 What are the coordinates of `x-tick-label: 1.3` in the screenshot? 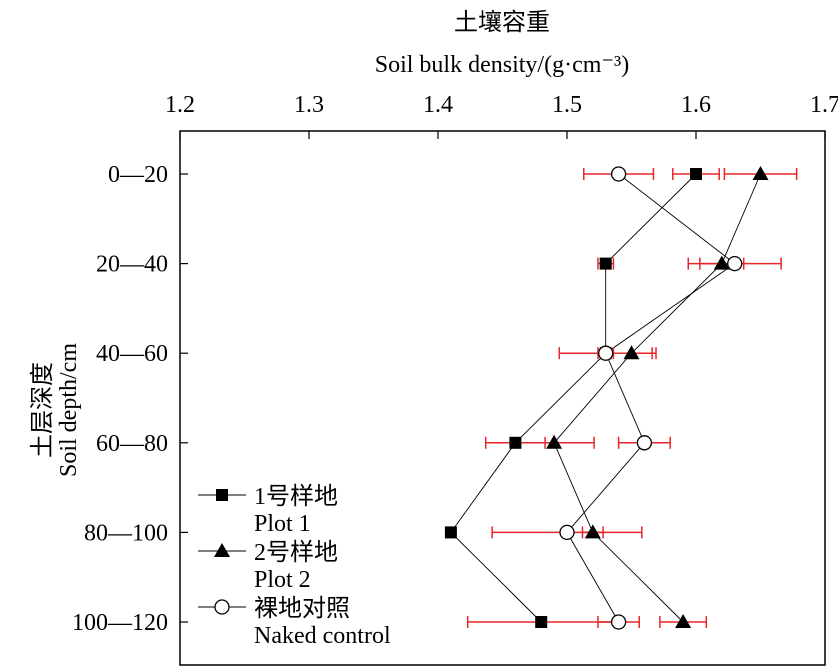 It's located at (309, 105).